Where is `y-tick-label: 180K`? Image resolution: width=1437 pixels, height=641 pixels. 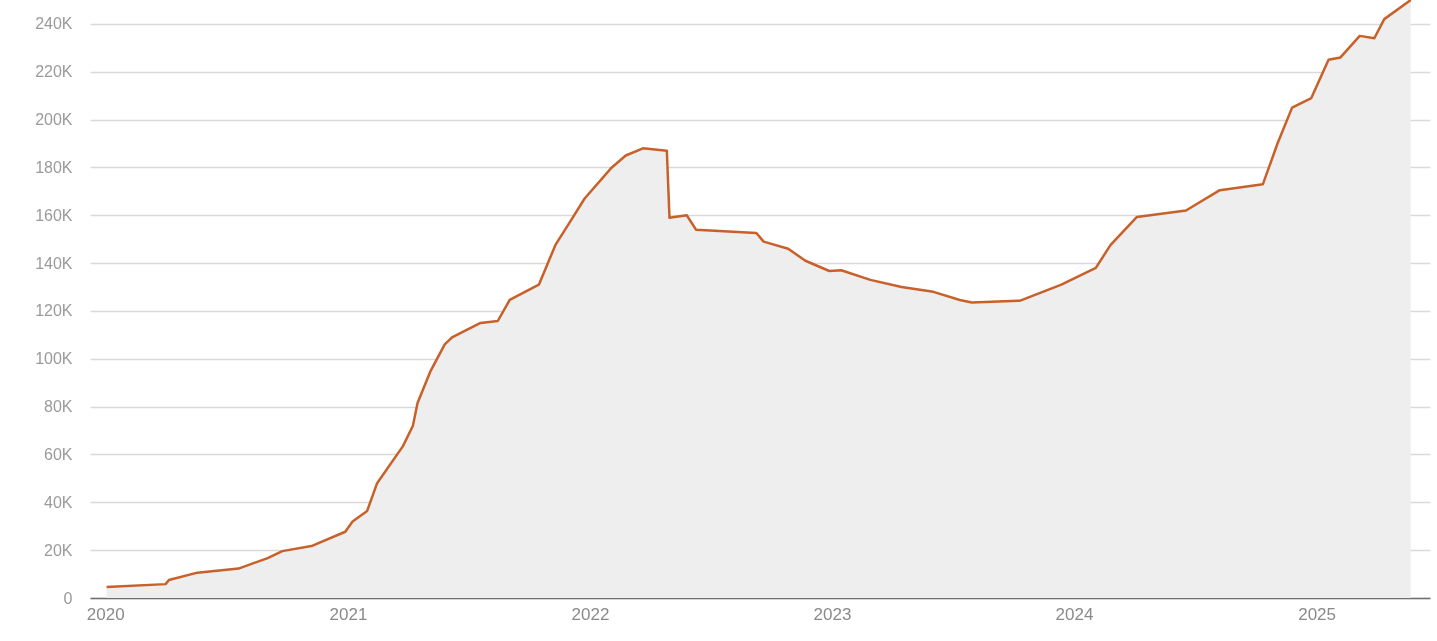
y-tick-label: 180K is located at coordinates (54, 167).